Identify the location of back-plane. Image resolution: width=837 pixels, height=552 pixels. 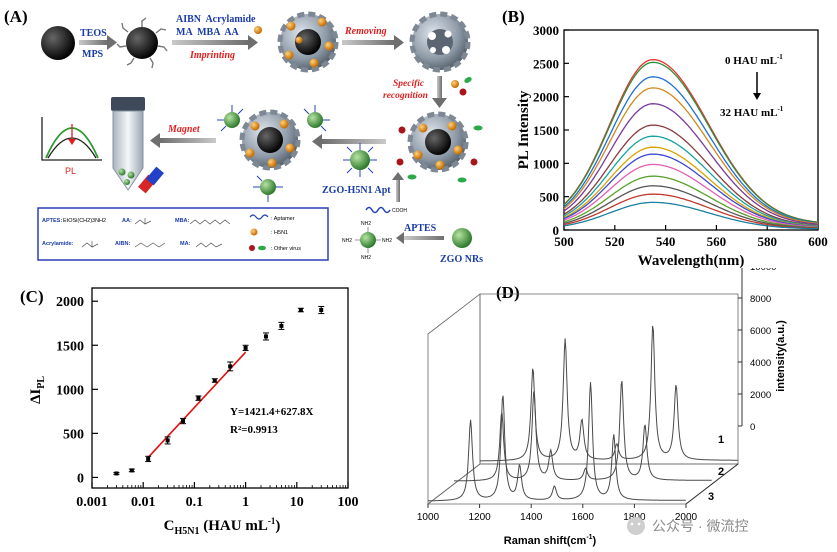
(609, 379).